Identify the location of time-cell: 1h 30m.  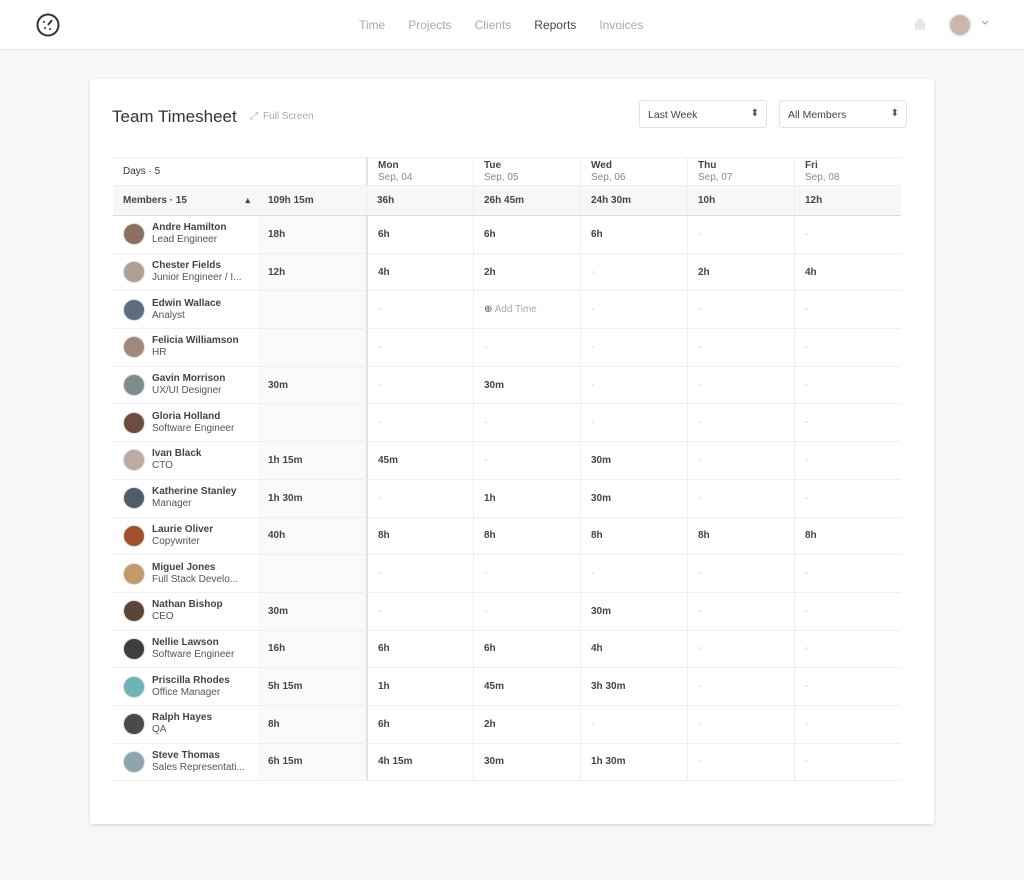
(633, 762).